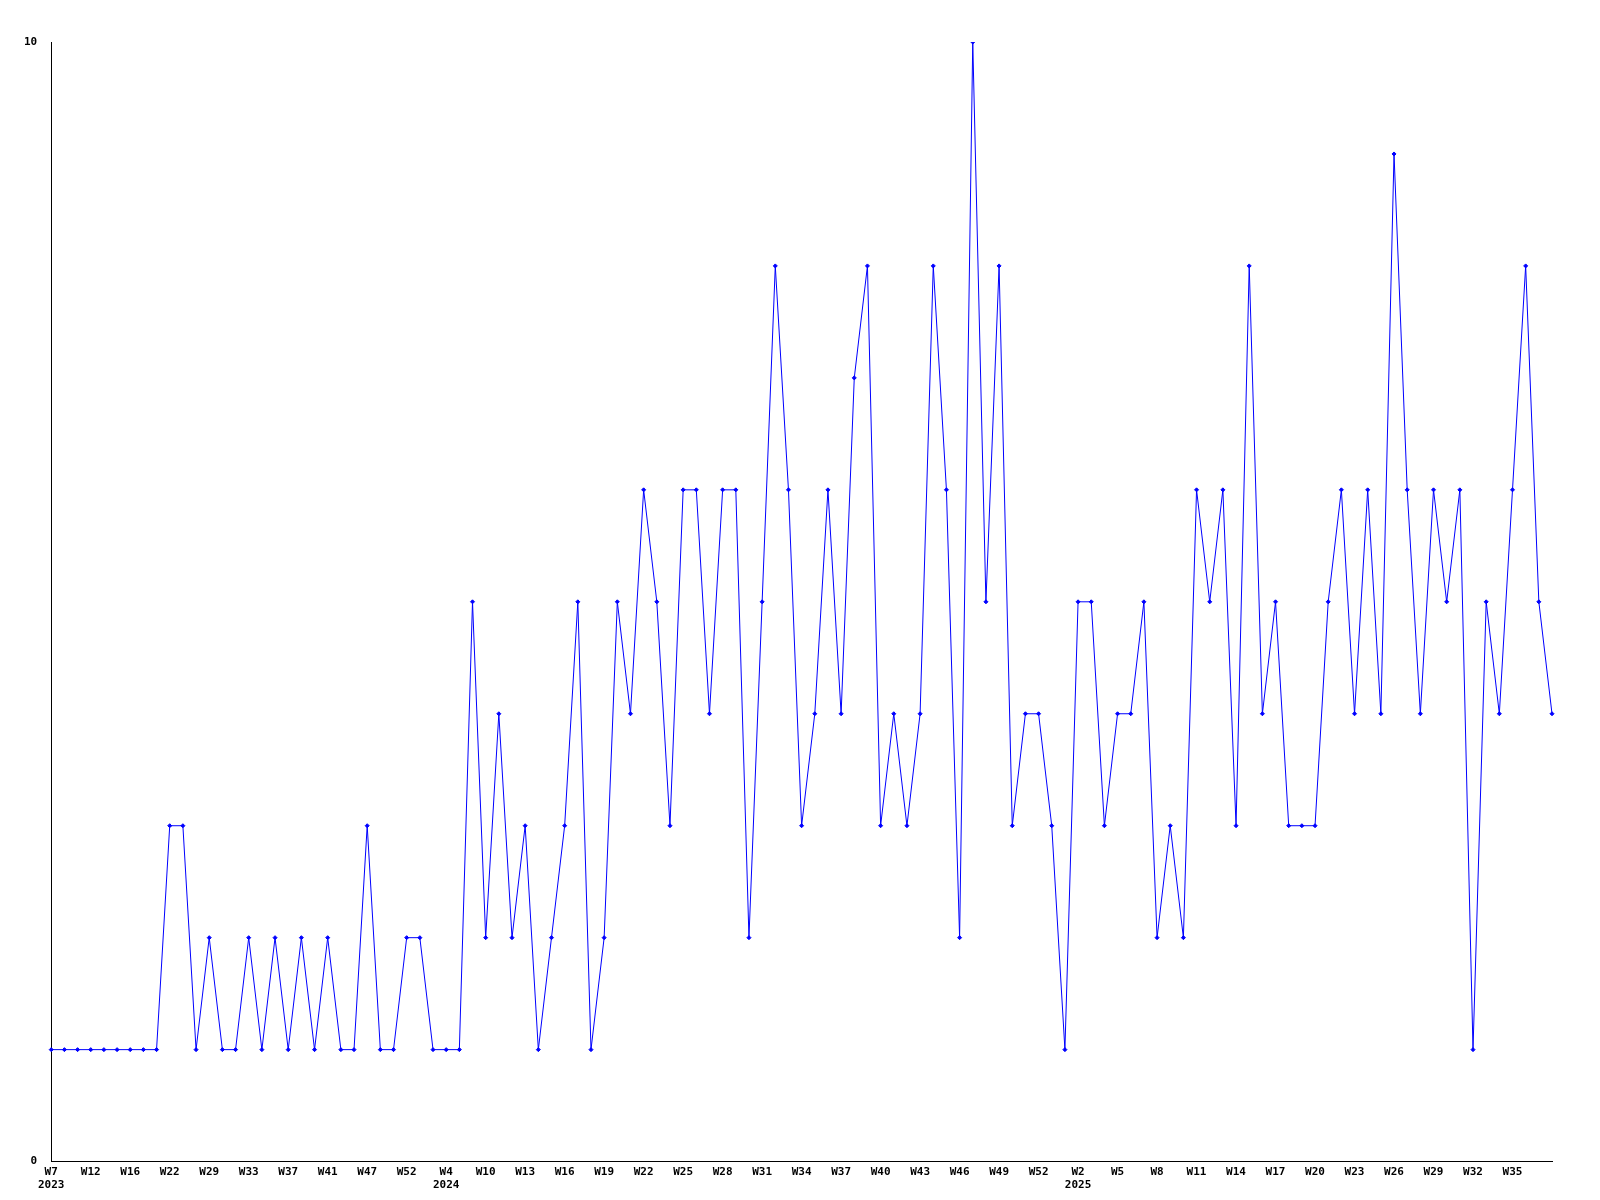  What do you see at coordinates (604, 1172) in the screenshot?
I see `x-tick-label: W19` at bounding box center [604, 1172].